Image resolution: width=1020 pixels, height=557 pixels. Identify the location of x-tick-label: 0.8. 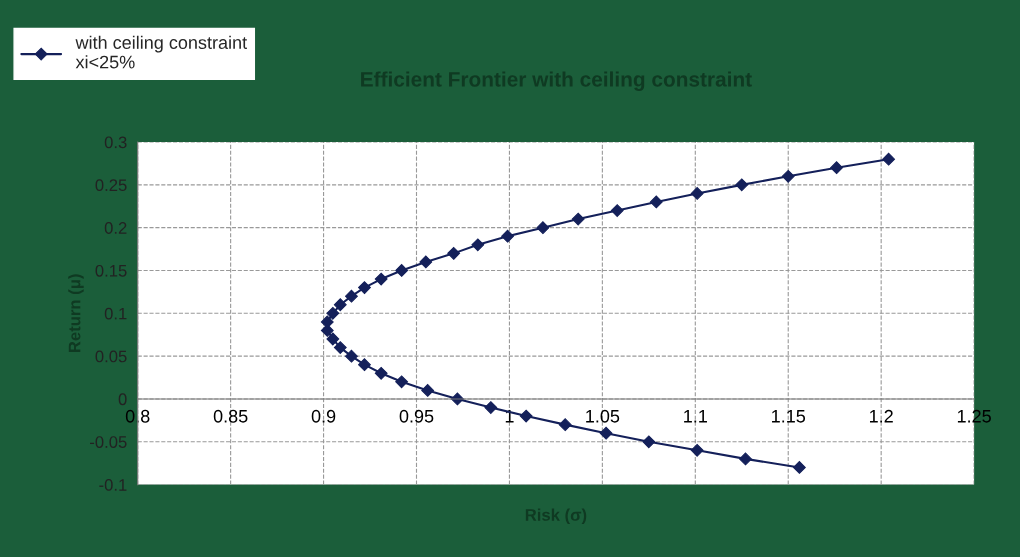
(137, 416).